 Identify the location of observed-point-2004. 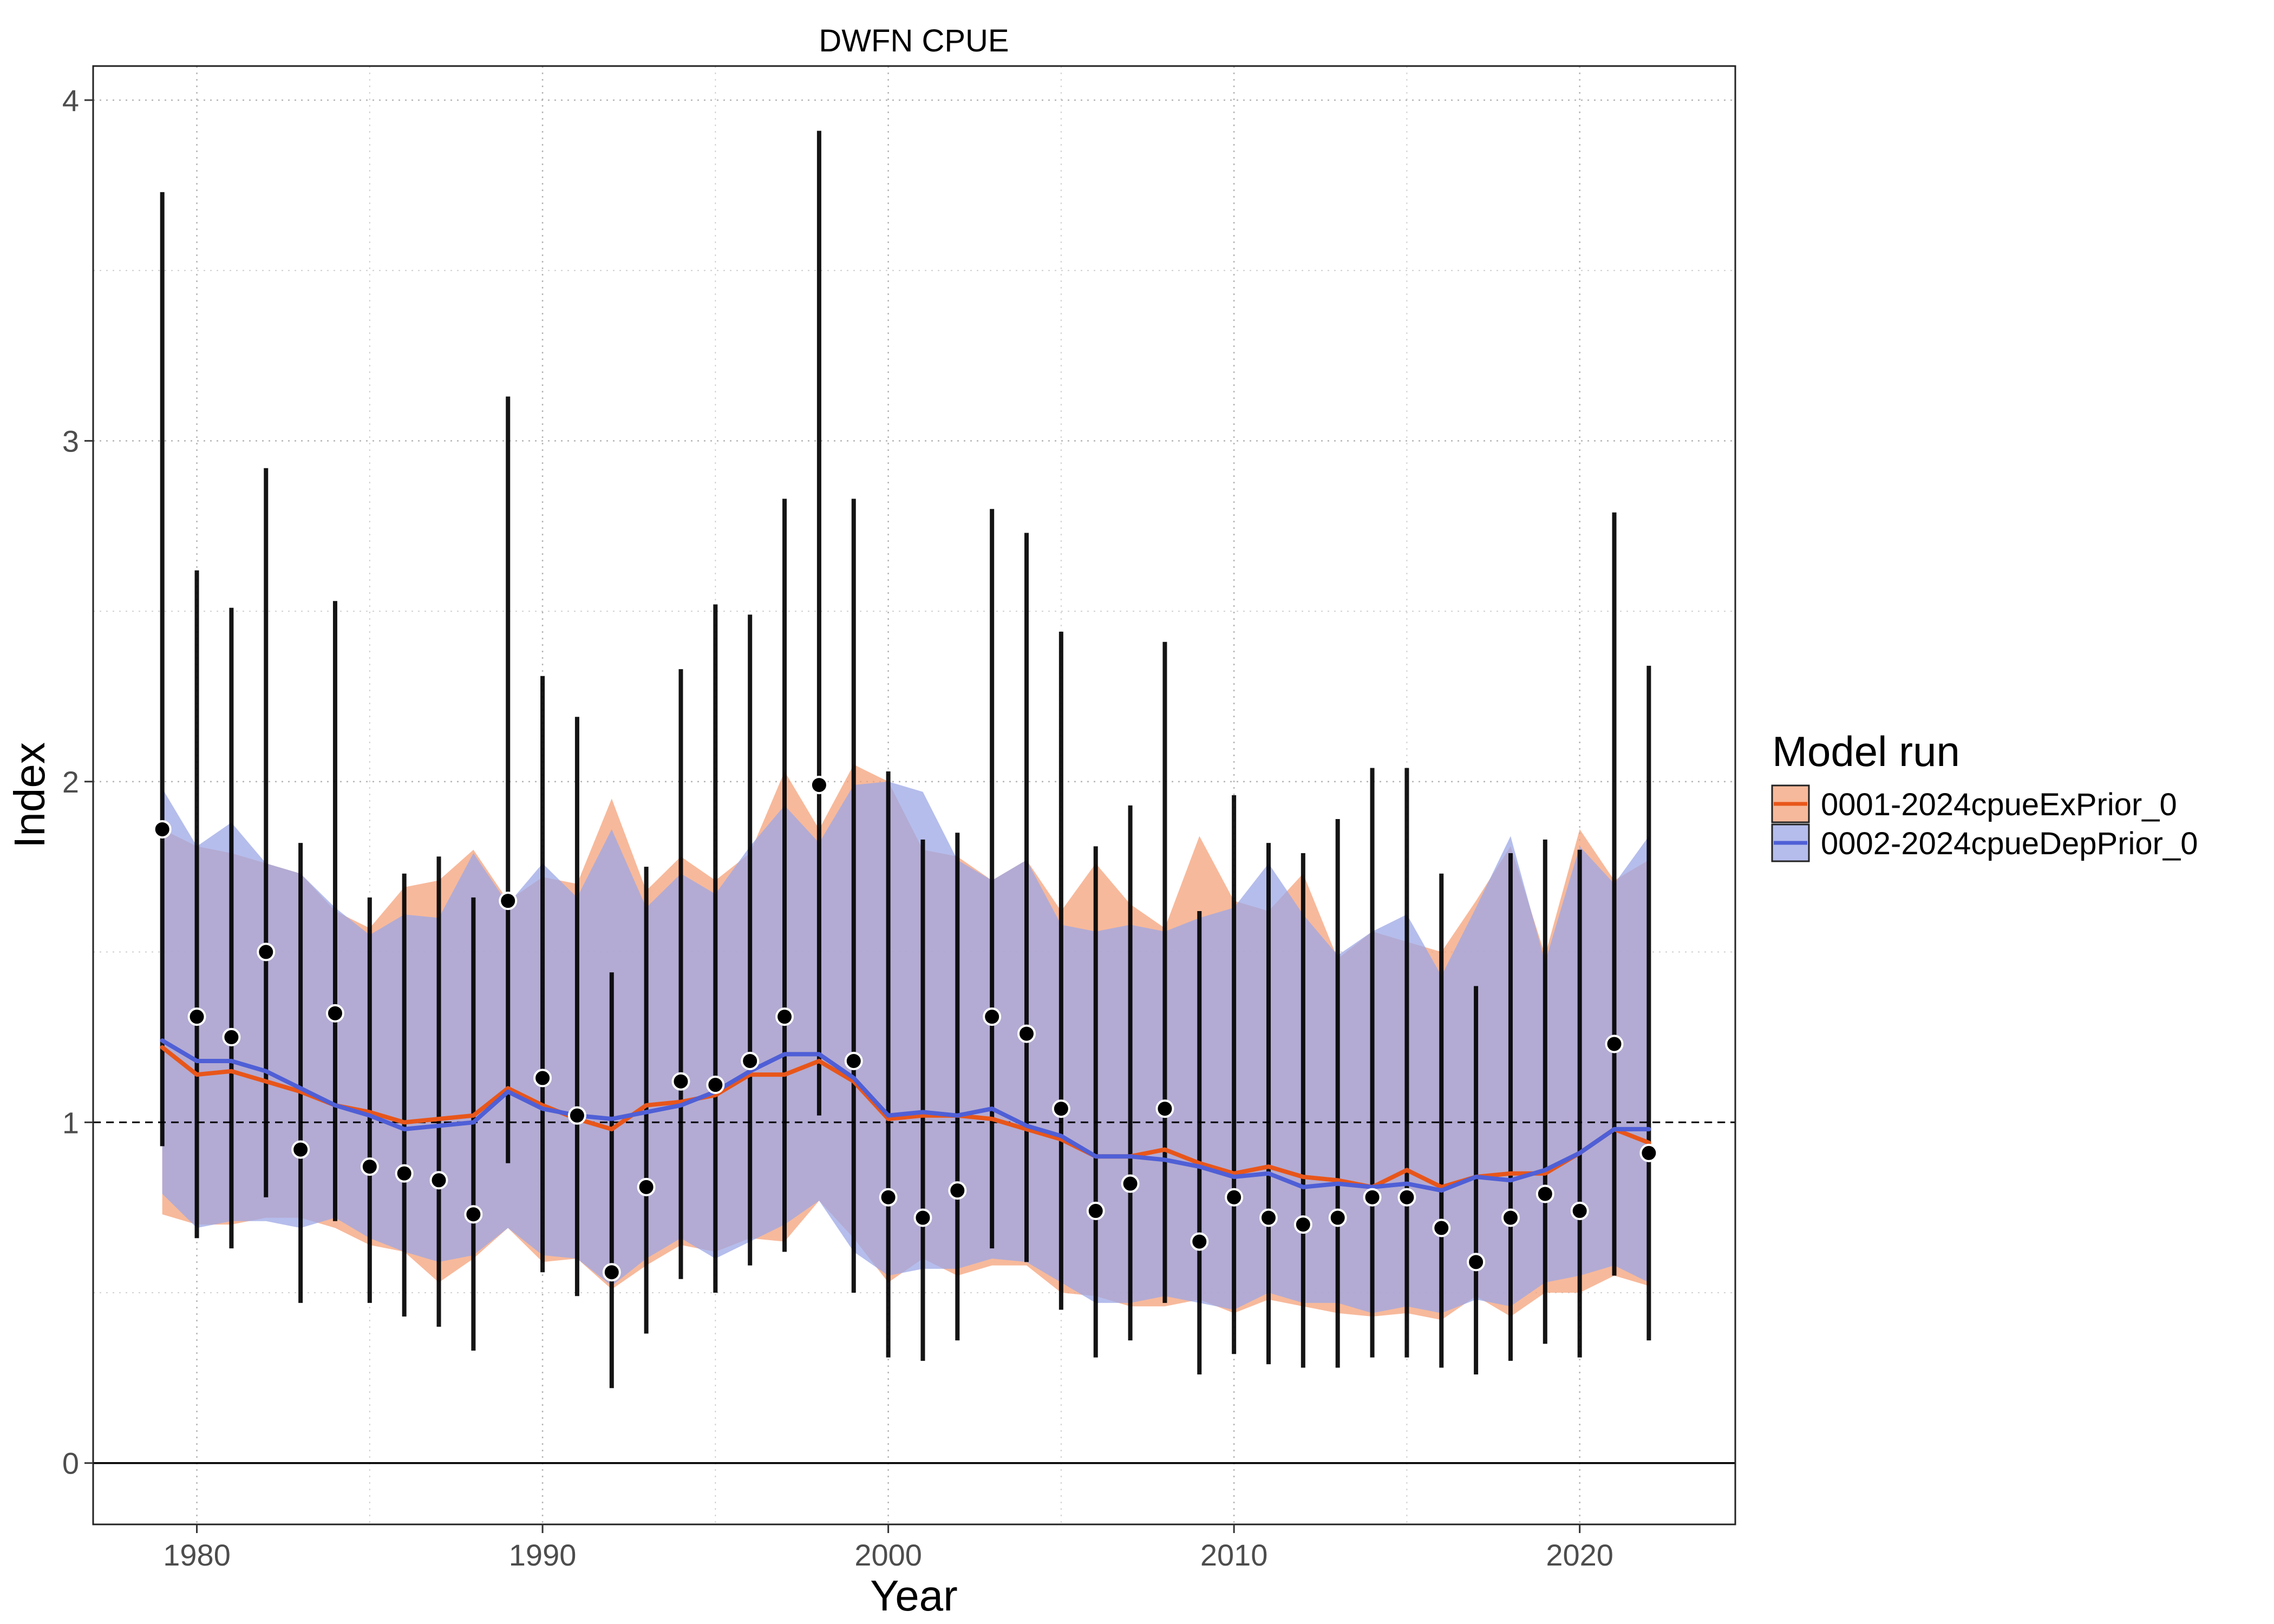
(1027, 1033).